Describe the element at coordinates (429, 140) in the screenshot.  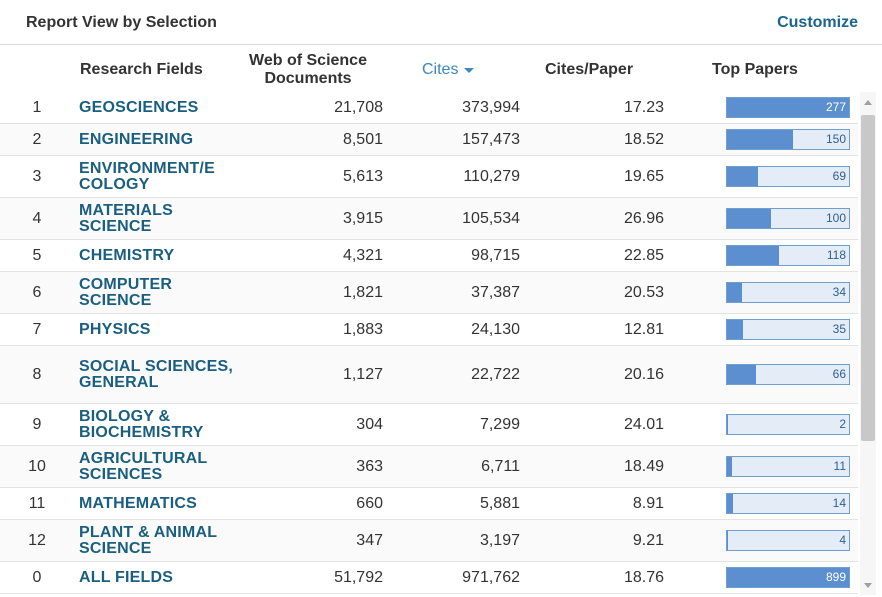
I see `table-row: 2 ENGINEERING 8,501 157,473 18.52 150` at that location.